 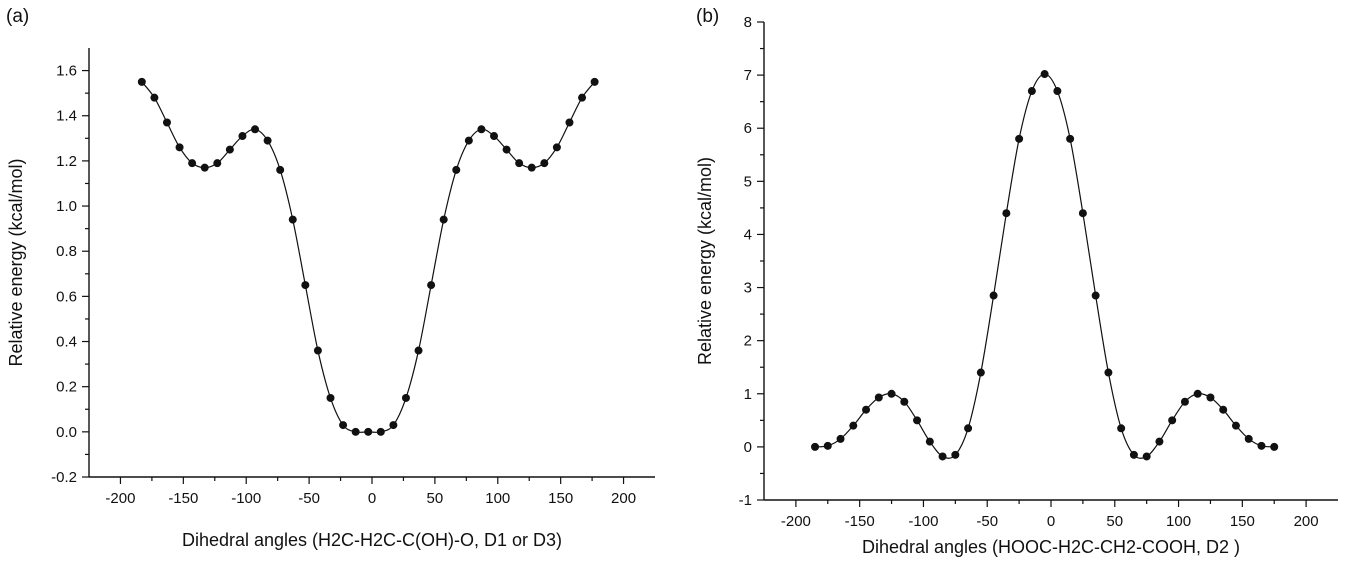 What do you see at coordinates (18, 16) in the screenshot?
I see `panel-label: (a)` at bounding box center [18, 16].